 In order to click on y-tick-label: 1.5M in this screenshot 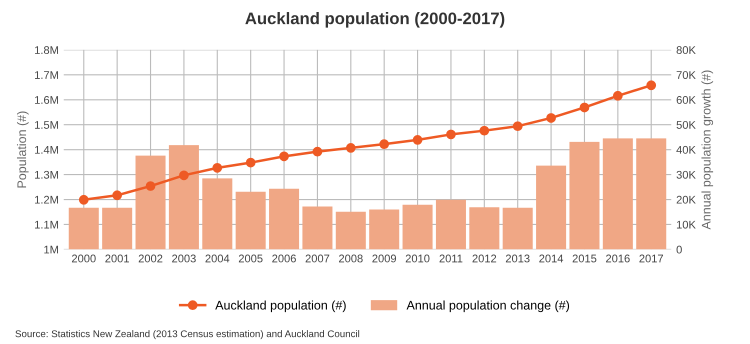, I will do `click(46, 125)`.